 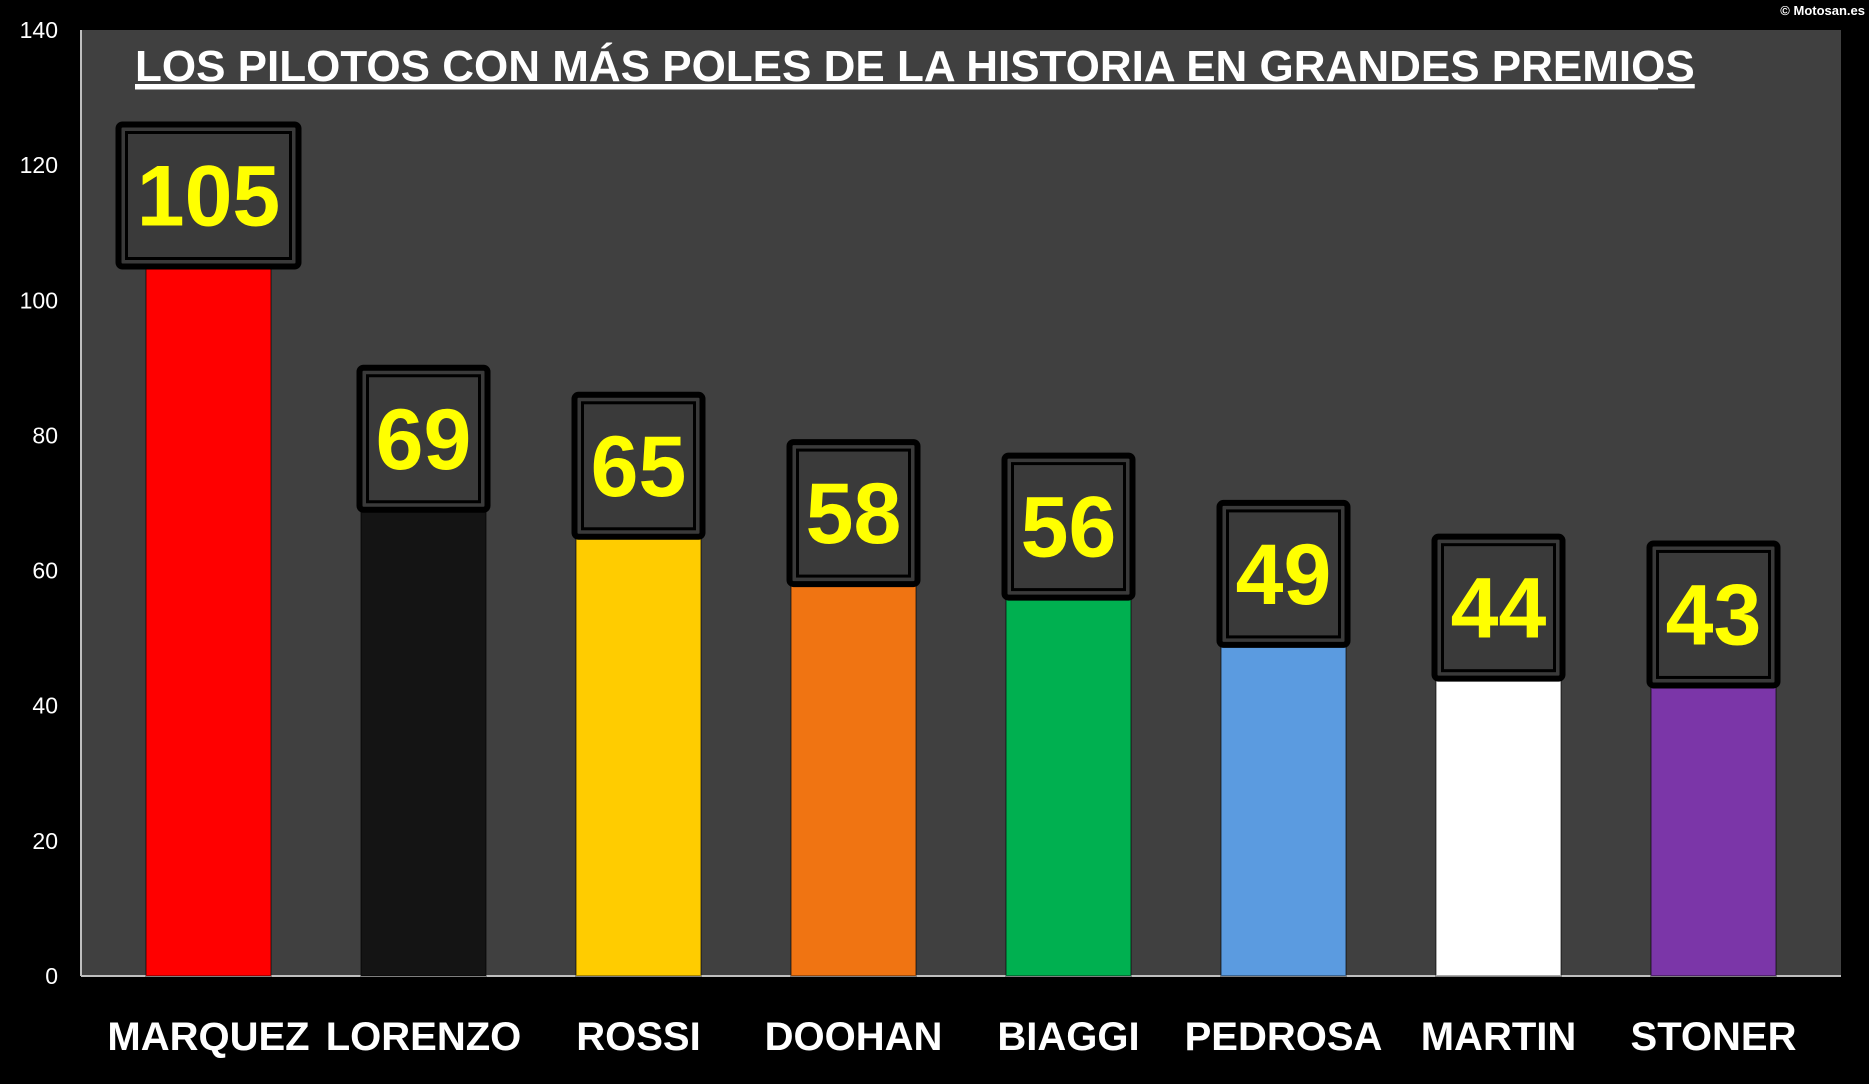 I want to click on x-tick-label: ROSSI, so click(x=638, y=1037).